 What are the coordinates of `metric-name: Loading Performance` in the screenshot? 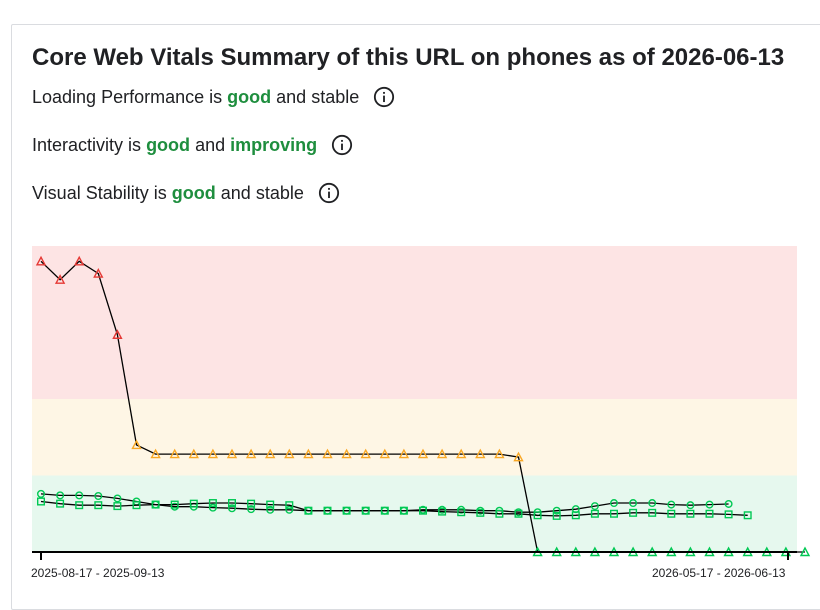 It's located at (118, 96).